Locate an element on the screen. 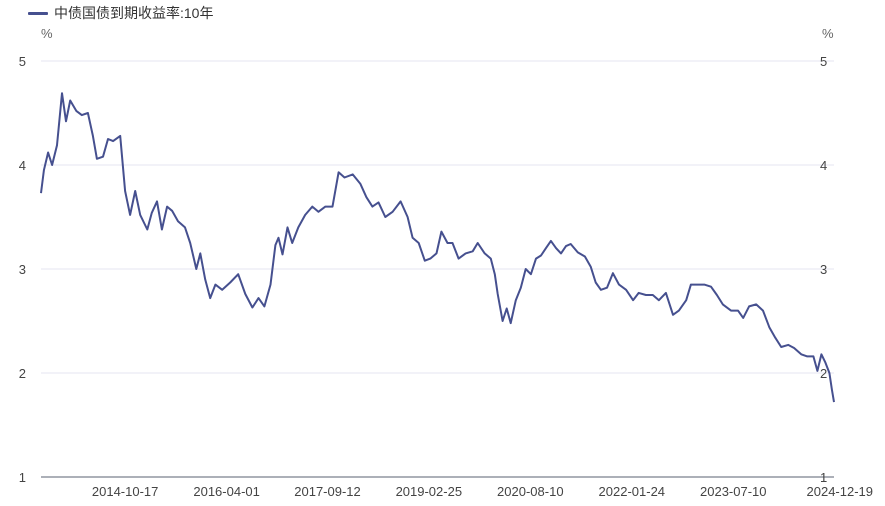 The width and height of the screenshot is (885, 506). y-tick-right: 2 is located at coordinates (823, 373).